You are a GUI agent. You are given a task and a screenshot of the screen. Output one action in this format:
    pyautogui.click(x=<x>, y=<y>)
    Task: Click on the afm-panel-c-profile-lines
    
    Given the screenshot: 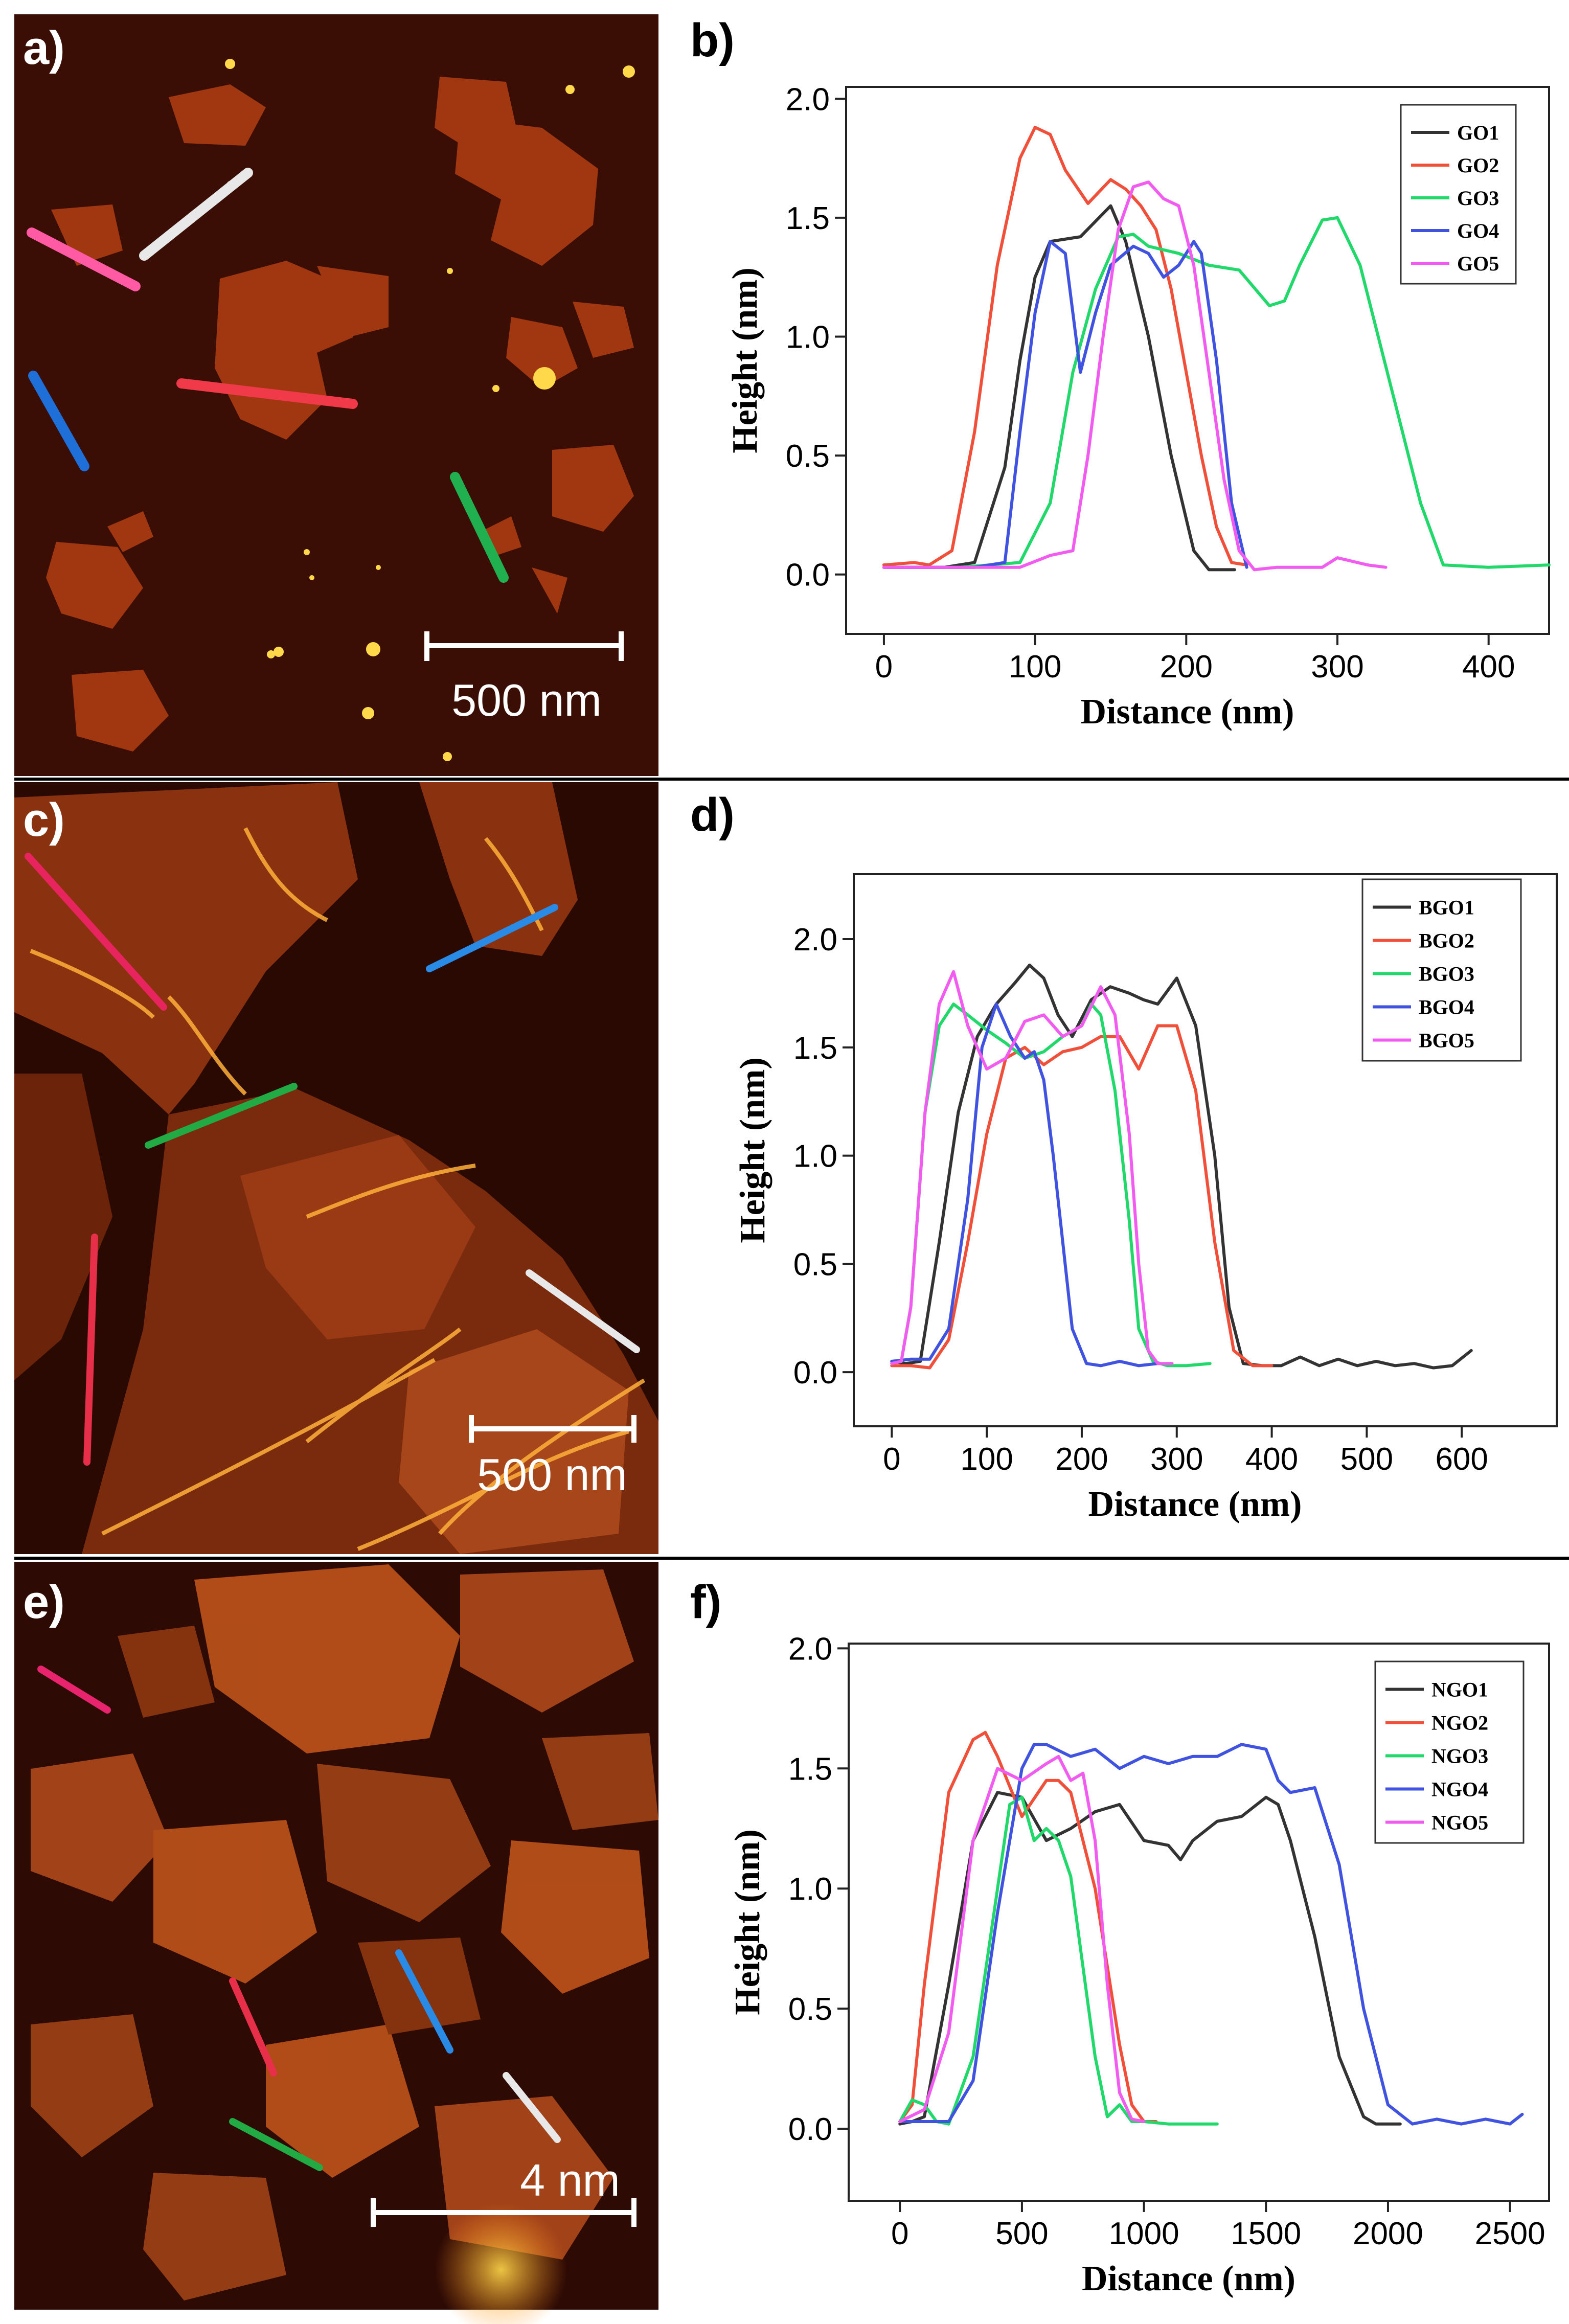 What is the action you would take?
    pyautogui.click(x=332, y=1159)
    